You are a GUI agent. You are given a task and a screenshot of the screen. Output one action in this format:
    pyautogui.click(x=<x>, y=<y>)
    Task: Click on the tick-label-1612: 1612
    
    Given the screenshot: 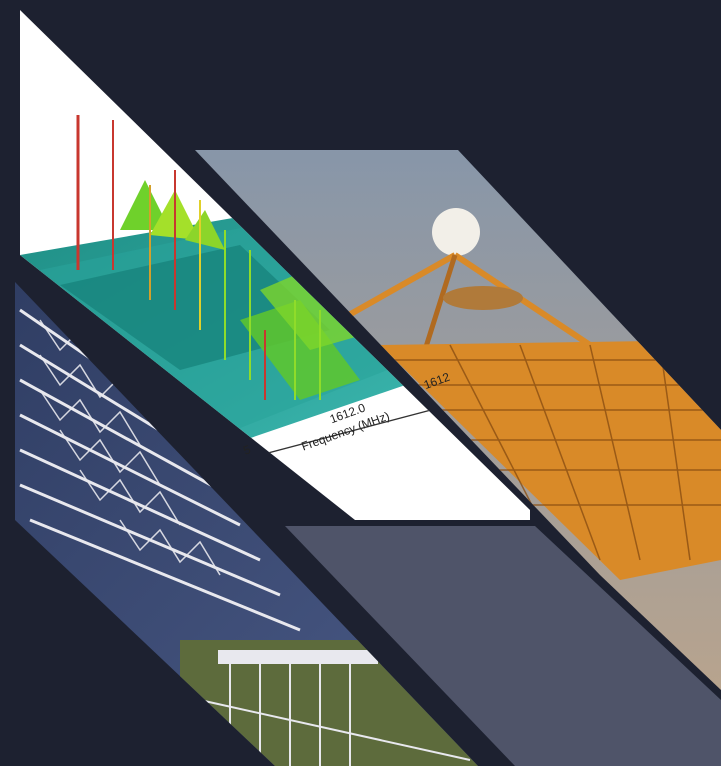 What is the action you would take?
    pyautogui.click(x=436, y=381)
    